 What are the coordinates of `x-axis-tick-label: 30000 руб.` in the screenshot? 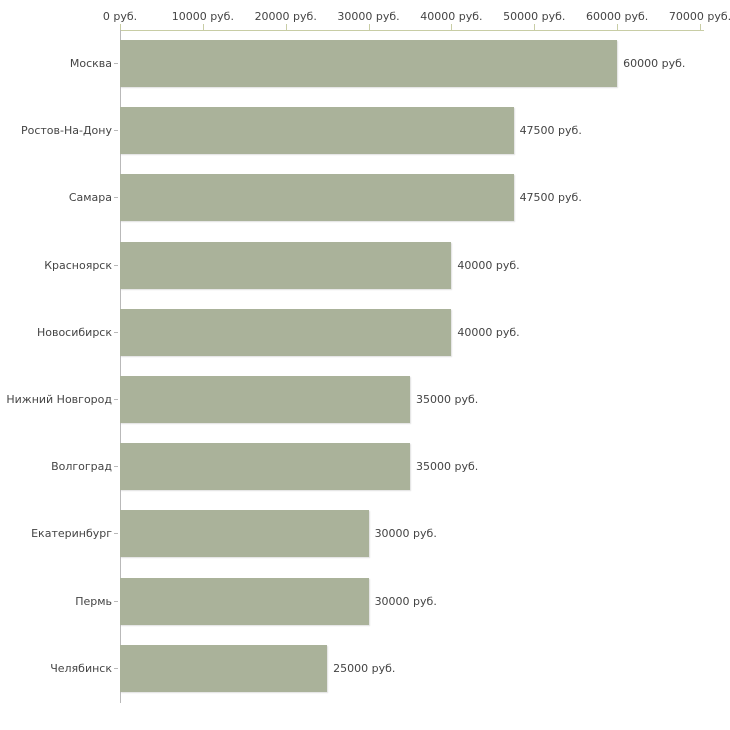 It's located at (368, 16).